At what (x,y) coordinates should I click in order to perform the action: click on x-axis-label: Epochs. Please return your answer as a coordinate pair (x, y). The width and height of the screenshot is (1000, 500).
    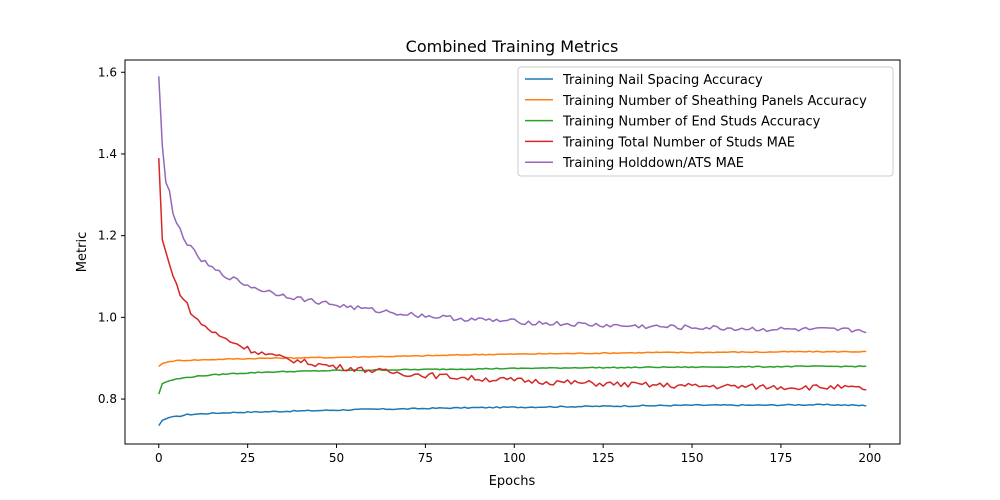
    Looking at the image, I should click on (512, 481).